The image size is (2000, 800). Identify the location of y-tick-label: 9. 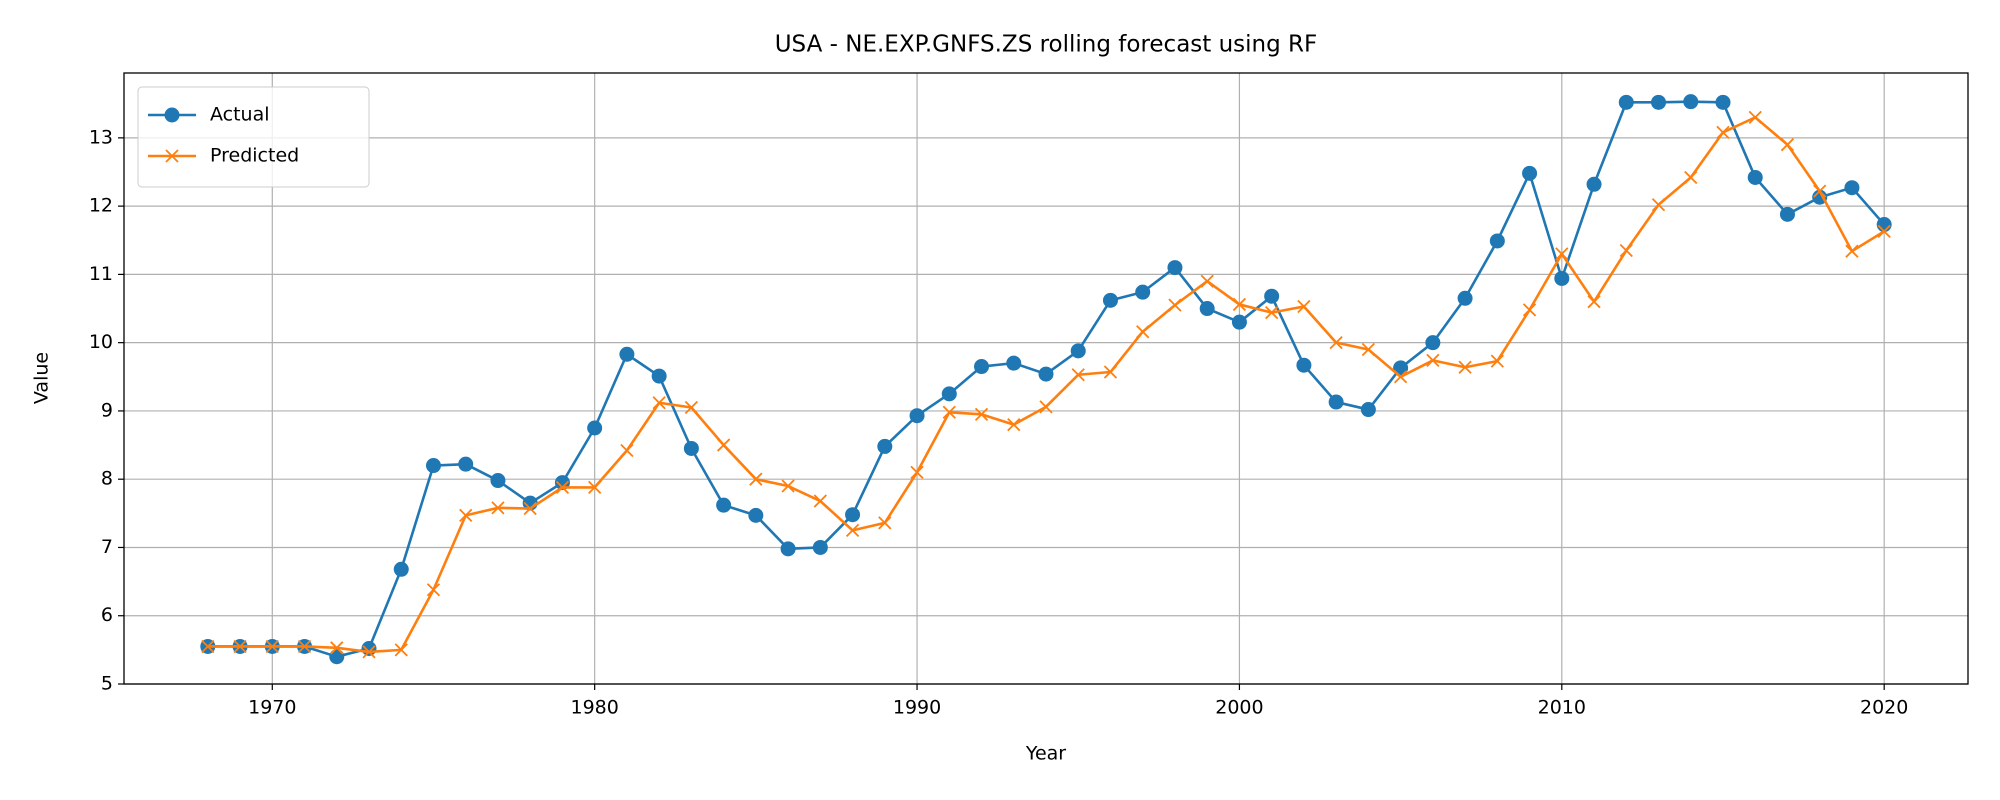
(107, 410).